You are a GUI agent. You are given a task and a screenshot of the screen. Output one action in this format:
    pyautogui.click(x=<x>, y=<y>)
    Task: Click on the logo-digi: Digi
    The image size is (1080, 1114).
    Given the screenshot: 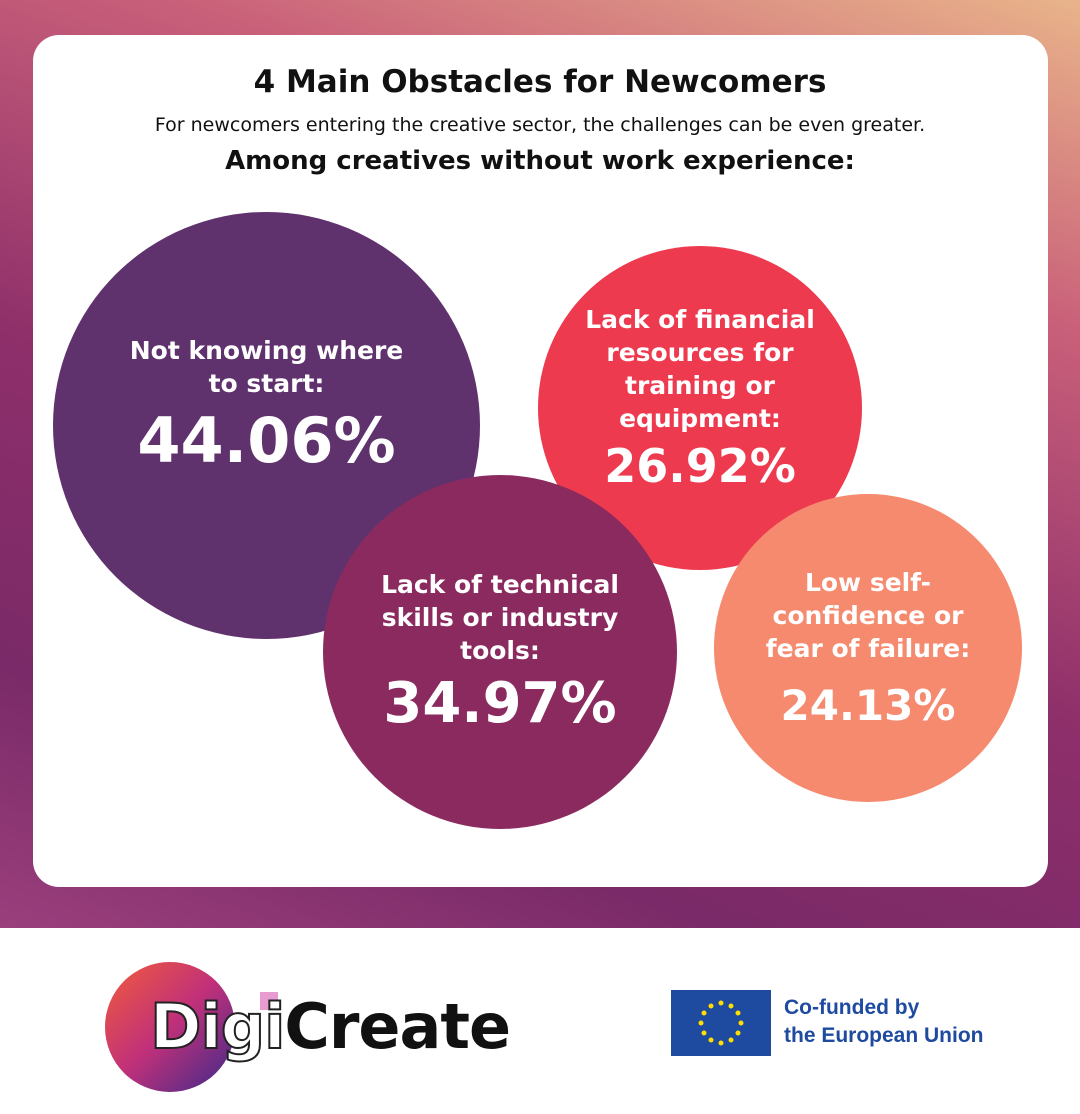 What is the action you would take?
    pyautogui.click(x=217, y=1026)
    